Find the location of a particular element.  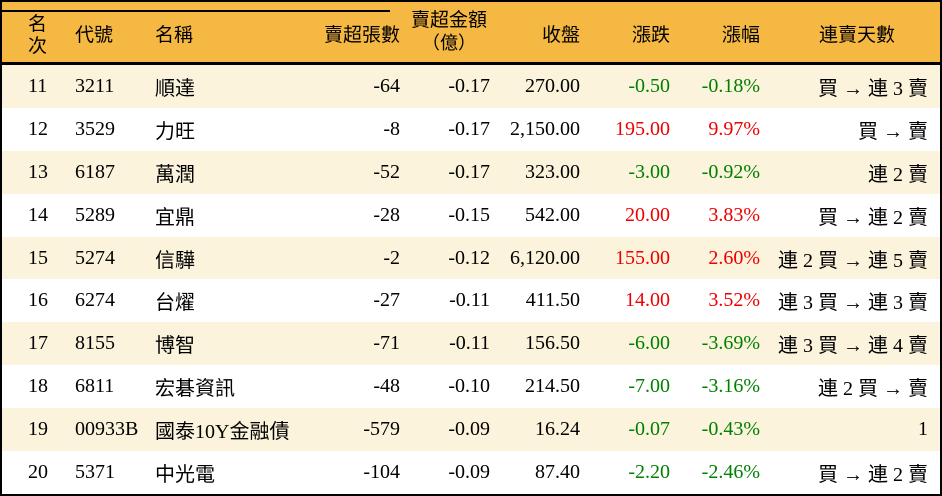

cell-pct: 2.60% is located at coordinates (734, 257).